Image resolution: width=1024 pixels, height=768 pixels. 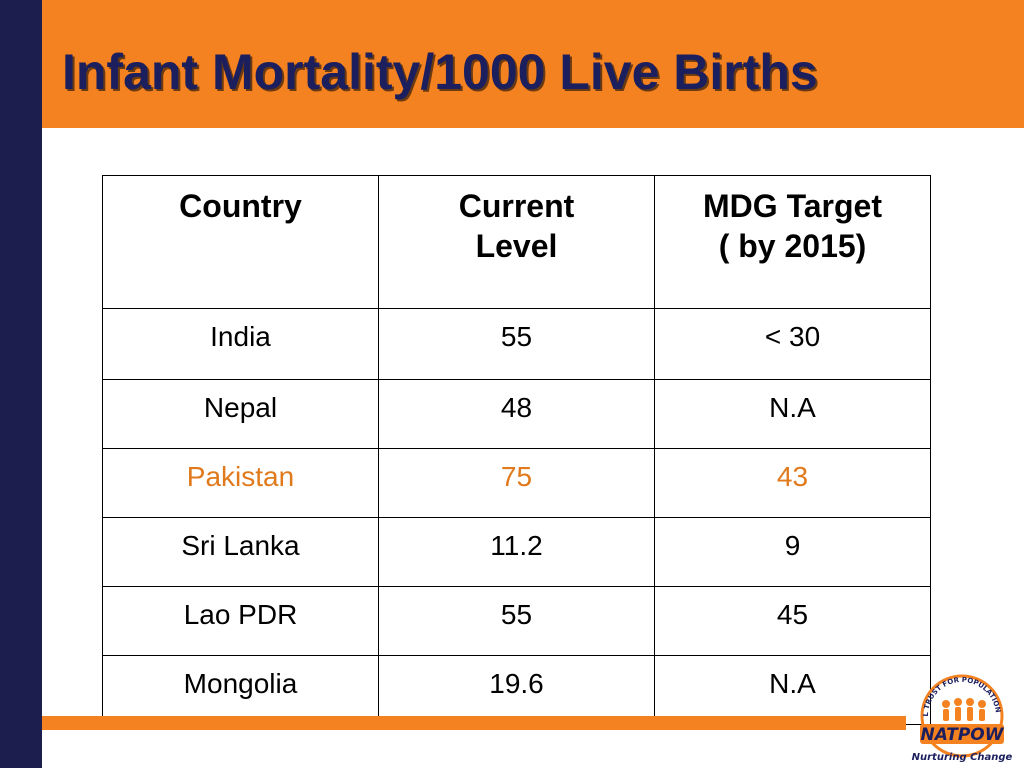 What do you see at coordinates (516, 206) in the screenshot?
I see `header-current-level-line-1: Current` at bounding box center [516, 206].